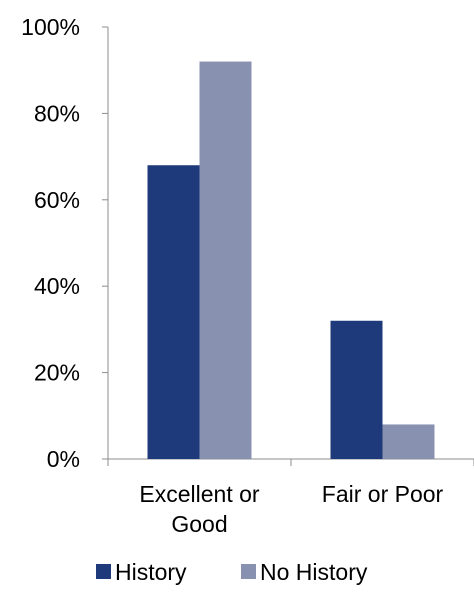 This screenshot has width=474, height=601. What do you see at coordinates (151, 572) in the screenshot?
I see `legend-label: History` at bounding box center [151, 572].